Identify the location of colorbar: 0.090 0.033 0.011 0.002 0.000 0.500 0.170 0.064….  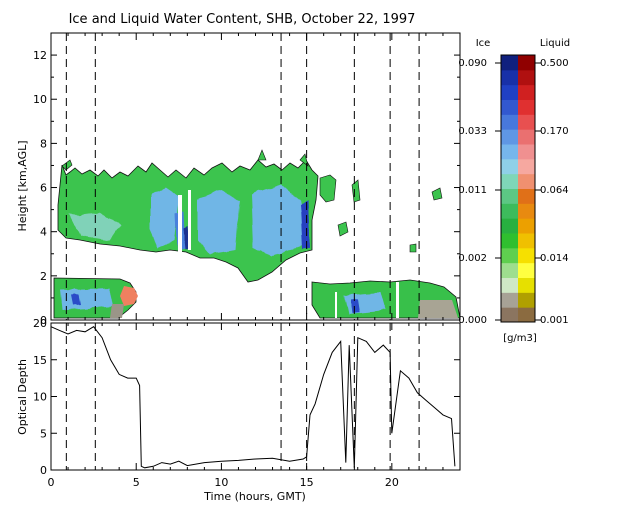
(513, 190).